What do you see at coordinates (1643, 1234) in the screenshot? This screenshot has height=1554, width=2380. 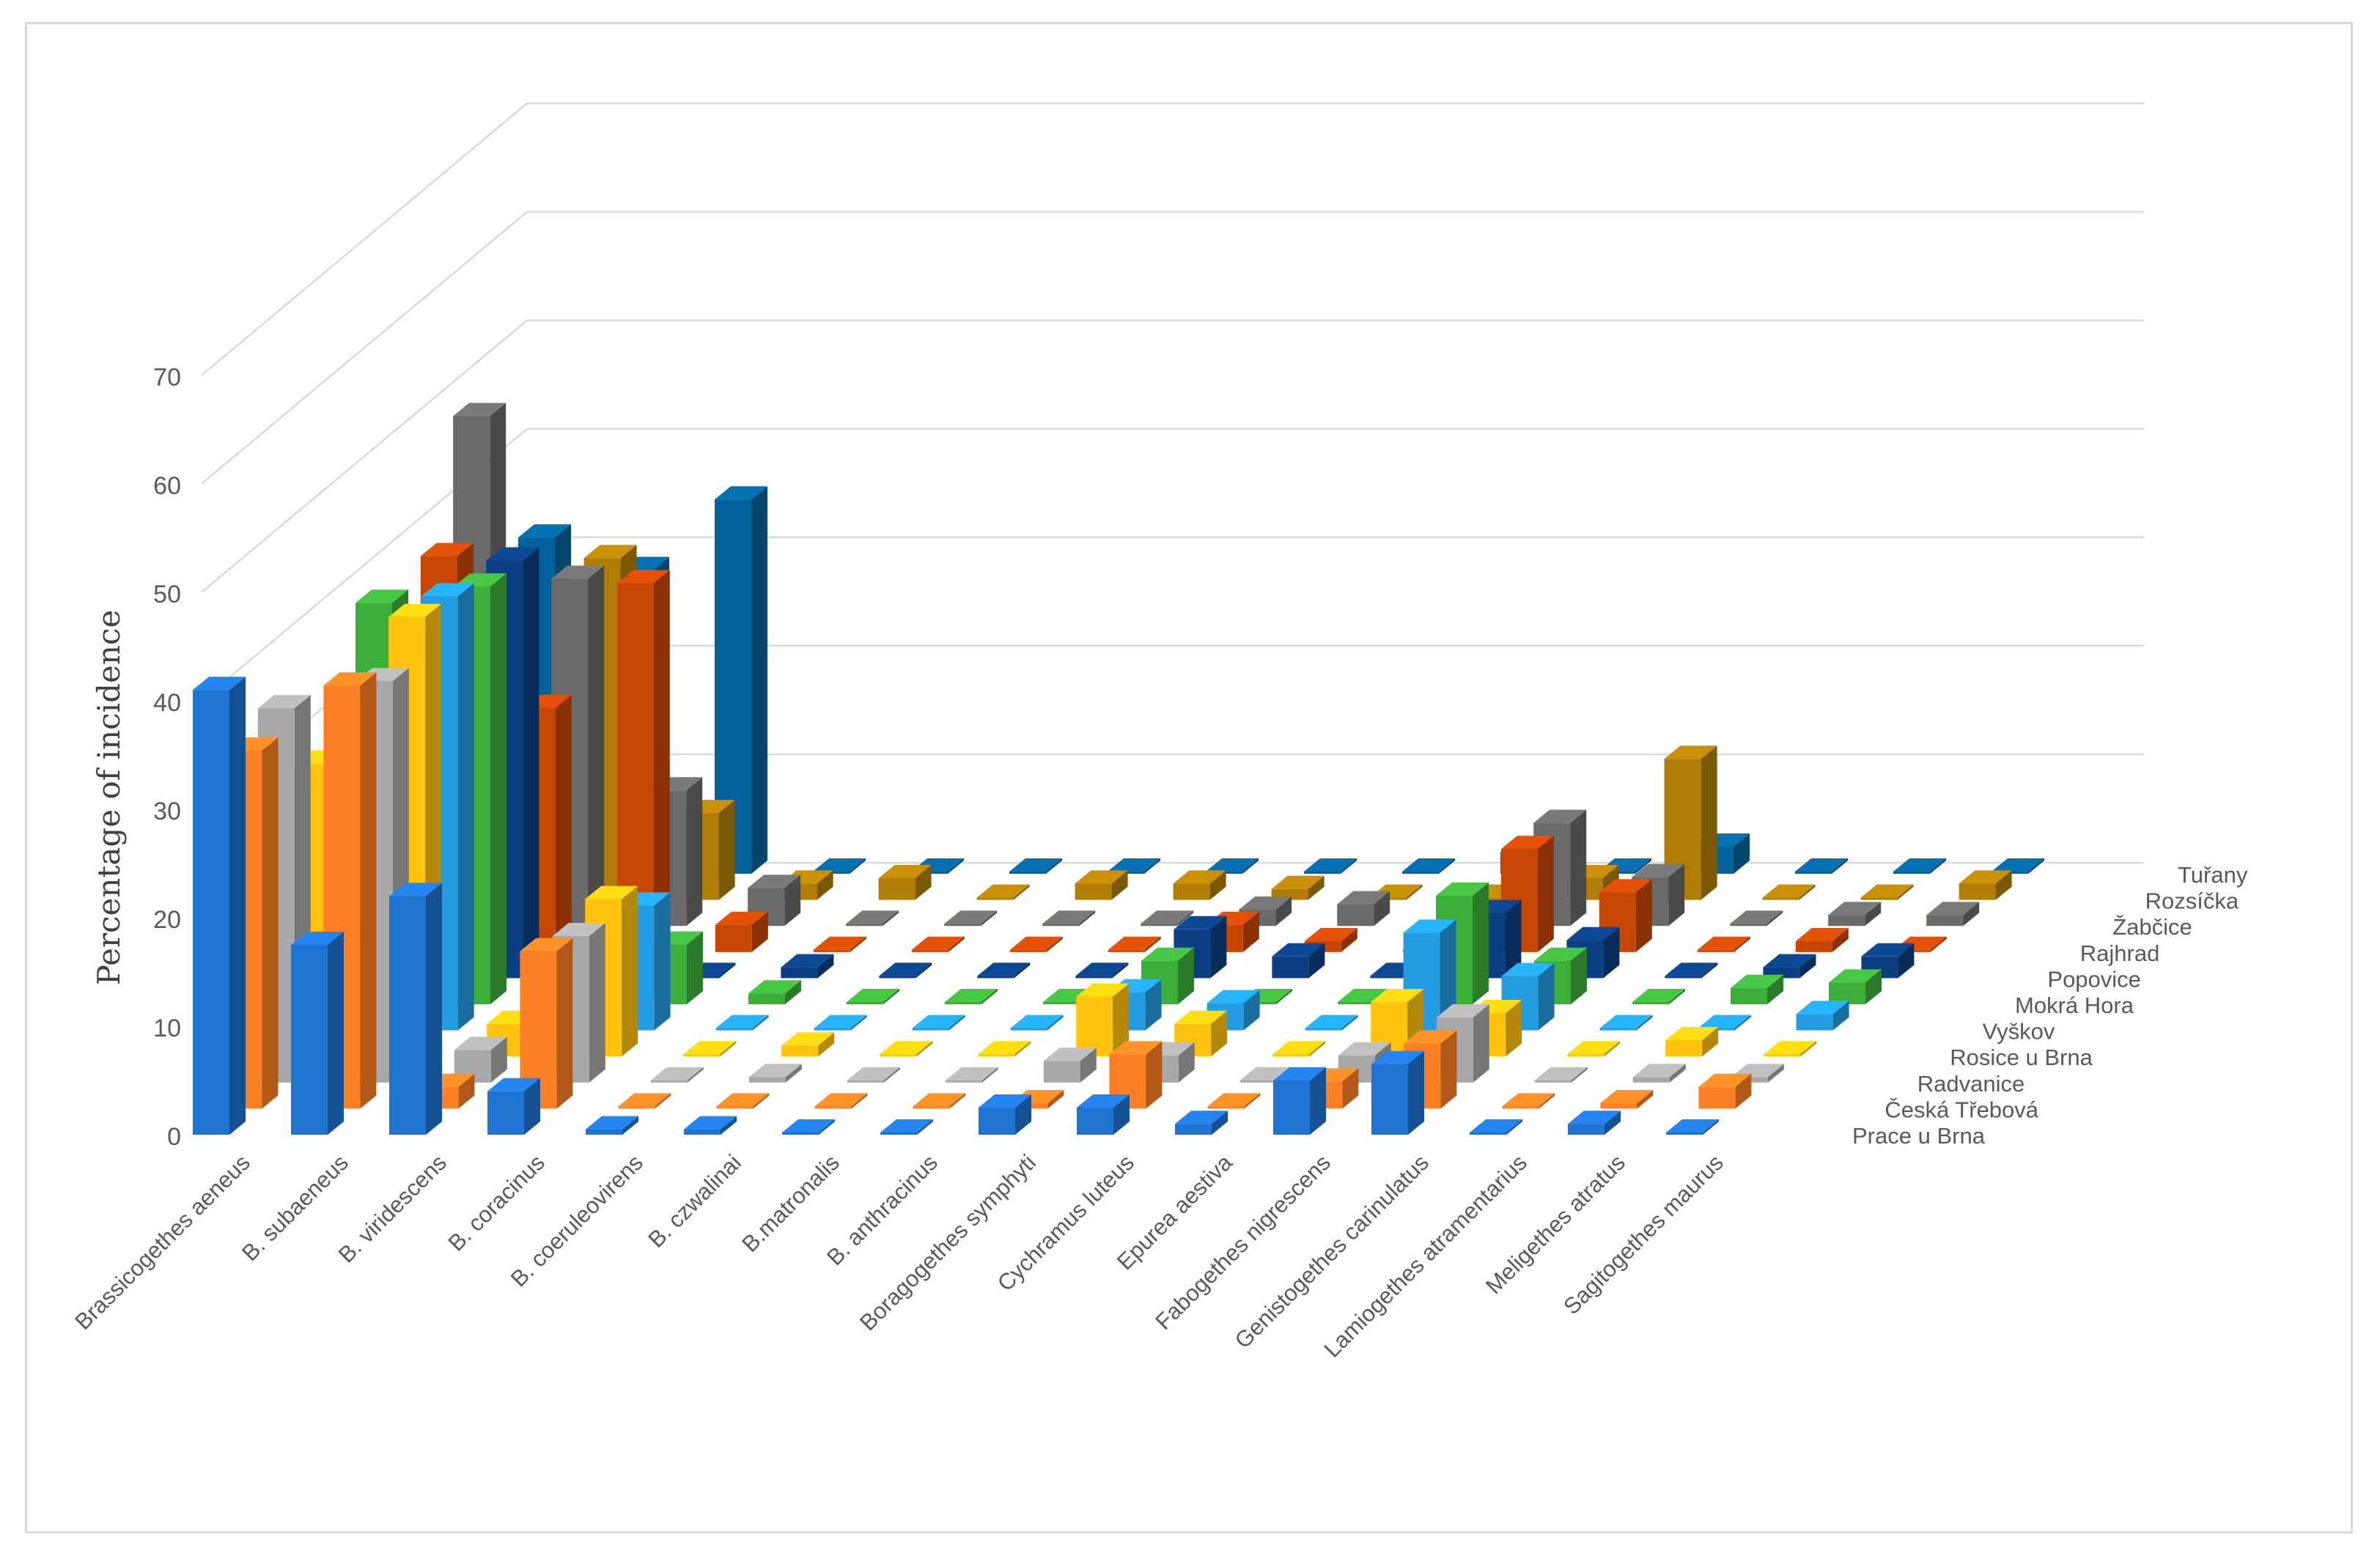 I see `x-tick-label: Sagitogethes maurus` at bounding box center [1643, 1234].